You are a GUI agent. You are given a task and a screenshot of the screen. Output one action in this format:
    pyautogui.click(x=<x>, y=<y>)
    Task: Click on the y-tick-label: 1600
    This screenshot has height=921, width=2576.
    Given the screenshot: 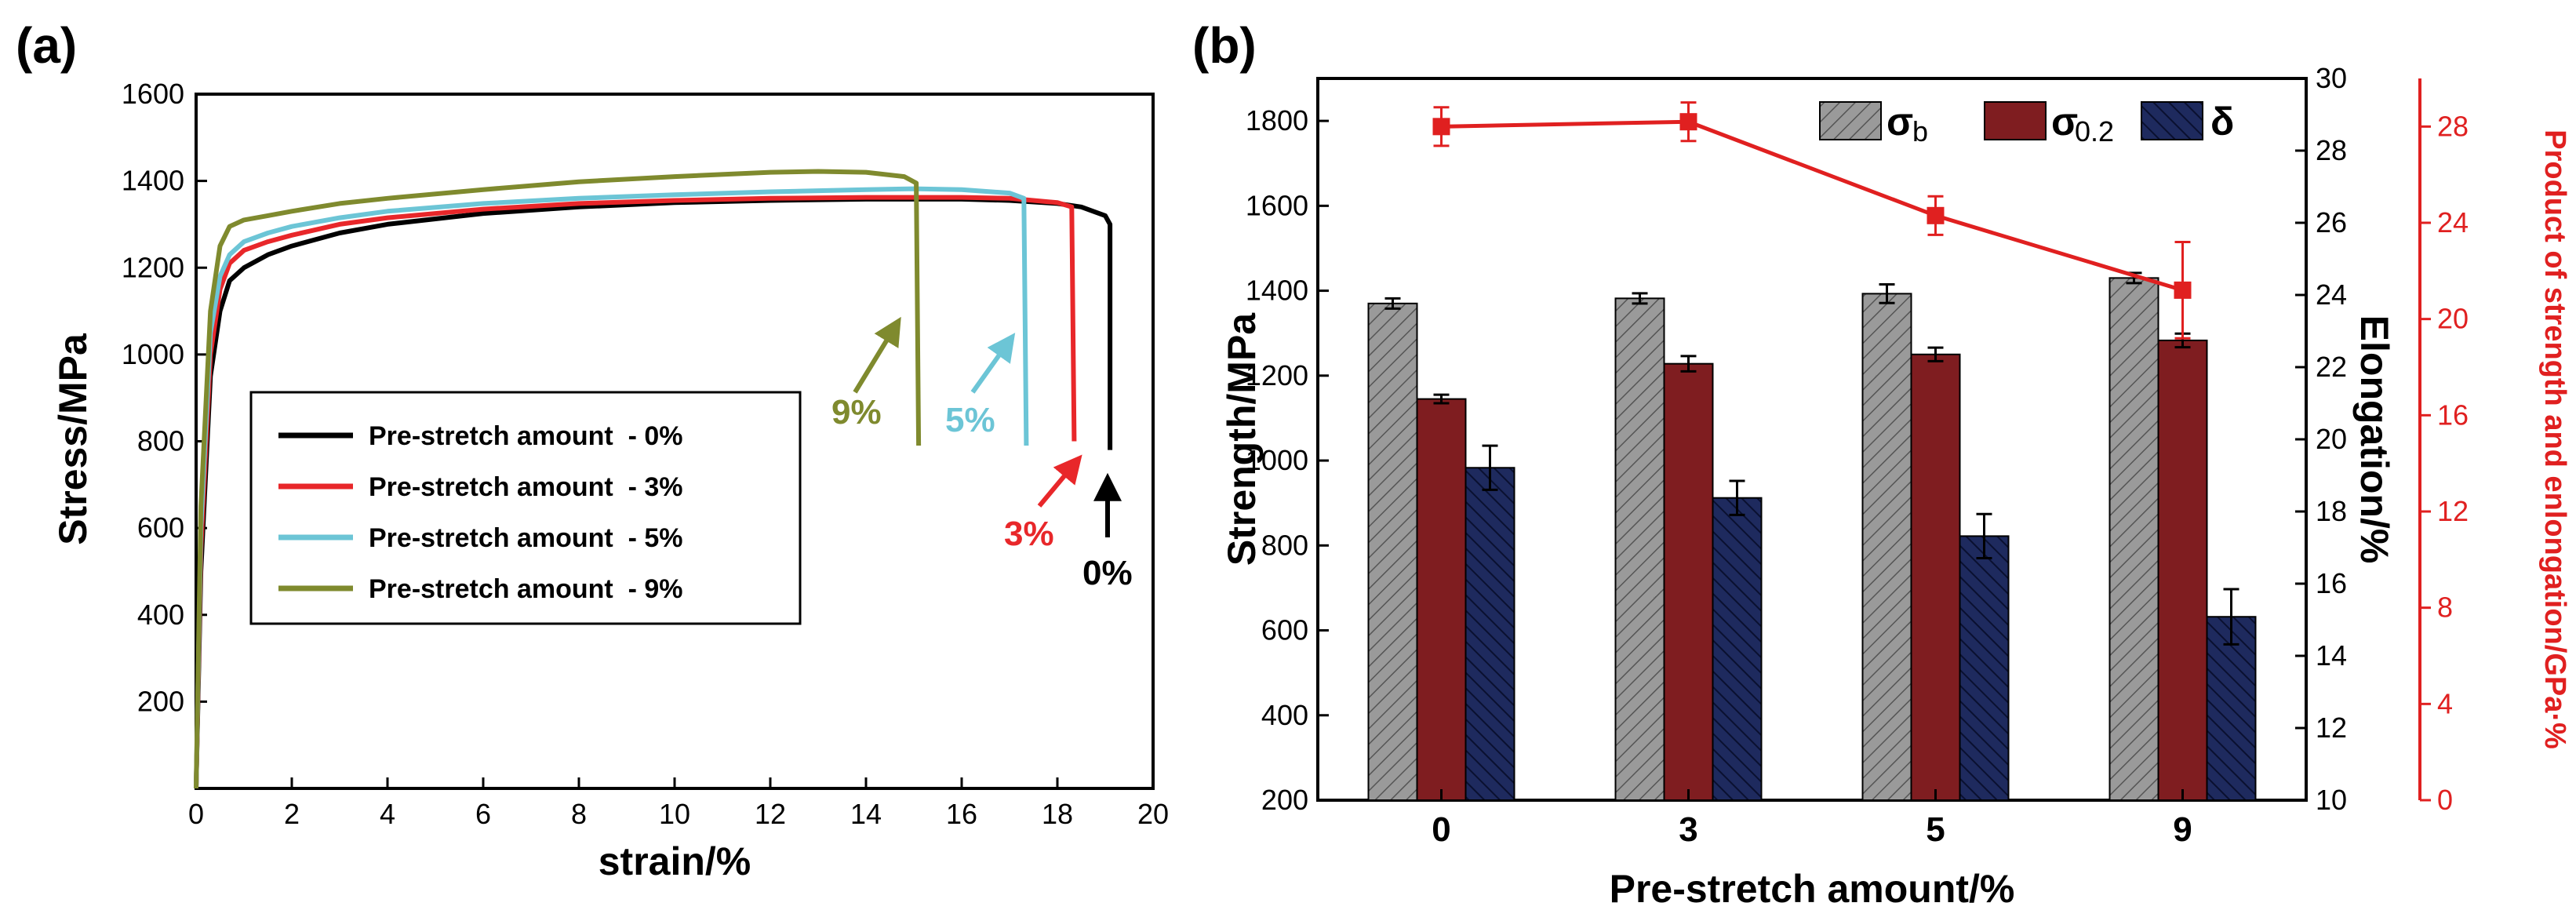 What is the action you would take?
    pyautogui.click(x=153, y=94)
    